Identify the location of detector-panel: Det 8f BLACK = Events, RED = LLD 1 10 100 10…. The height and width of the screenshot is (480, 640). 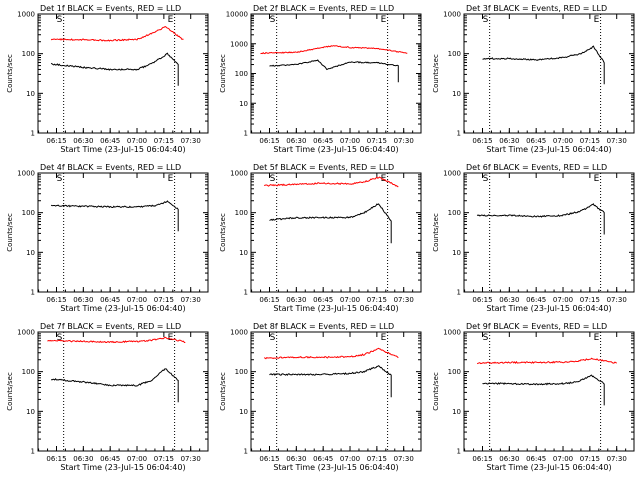
(320, 397).